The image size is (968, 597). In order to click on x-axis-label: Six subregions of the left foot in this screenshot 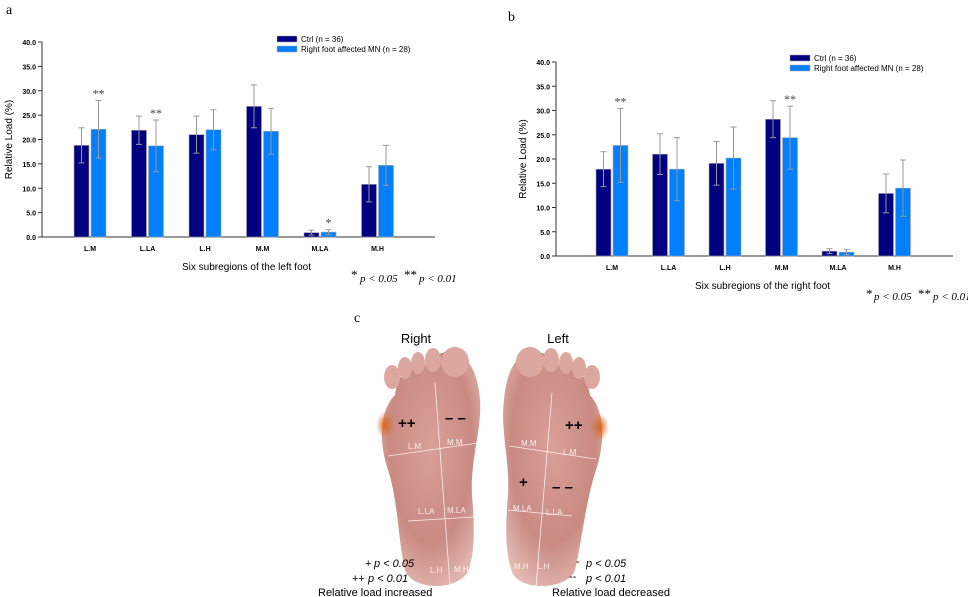, I will do `click(246, 267)`.